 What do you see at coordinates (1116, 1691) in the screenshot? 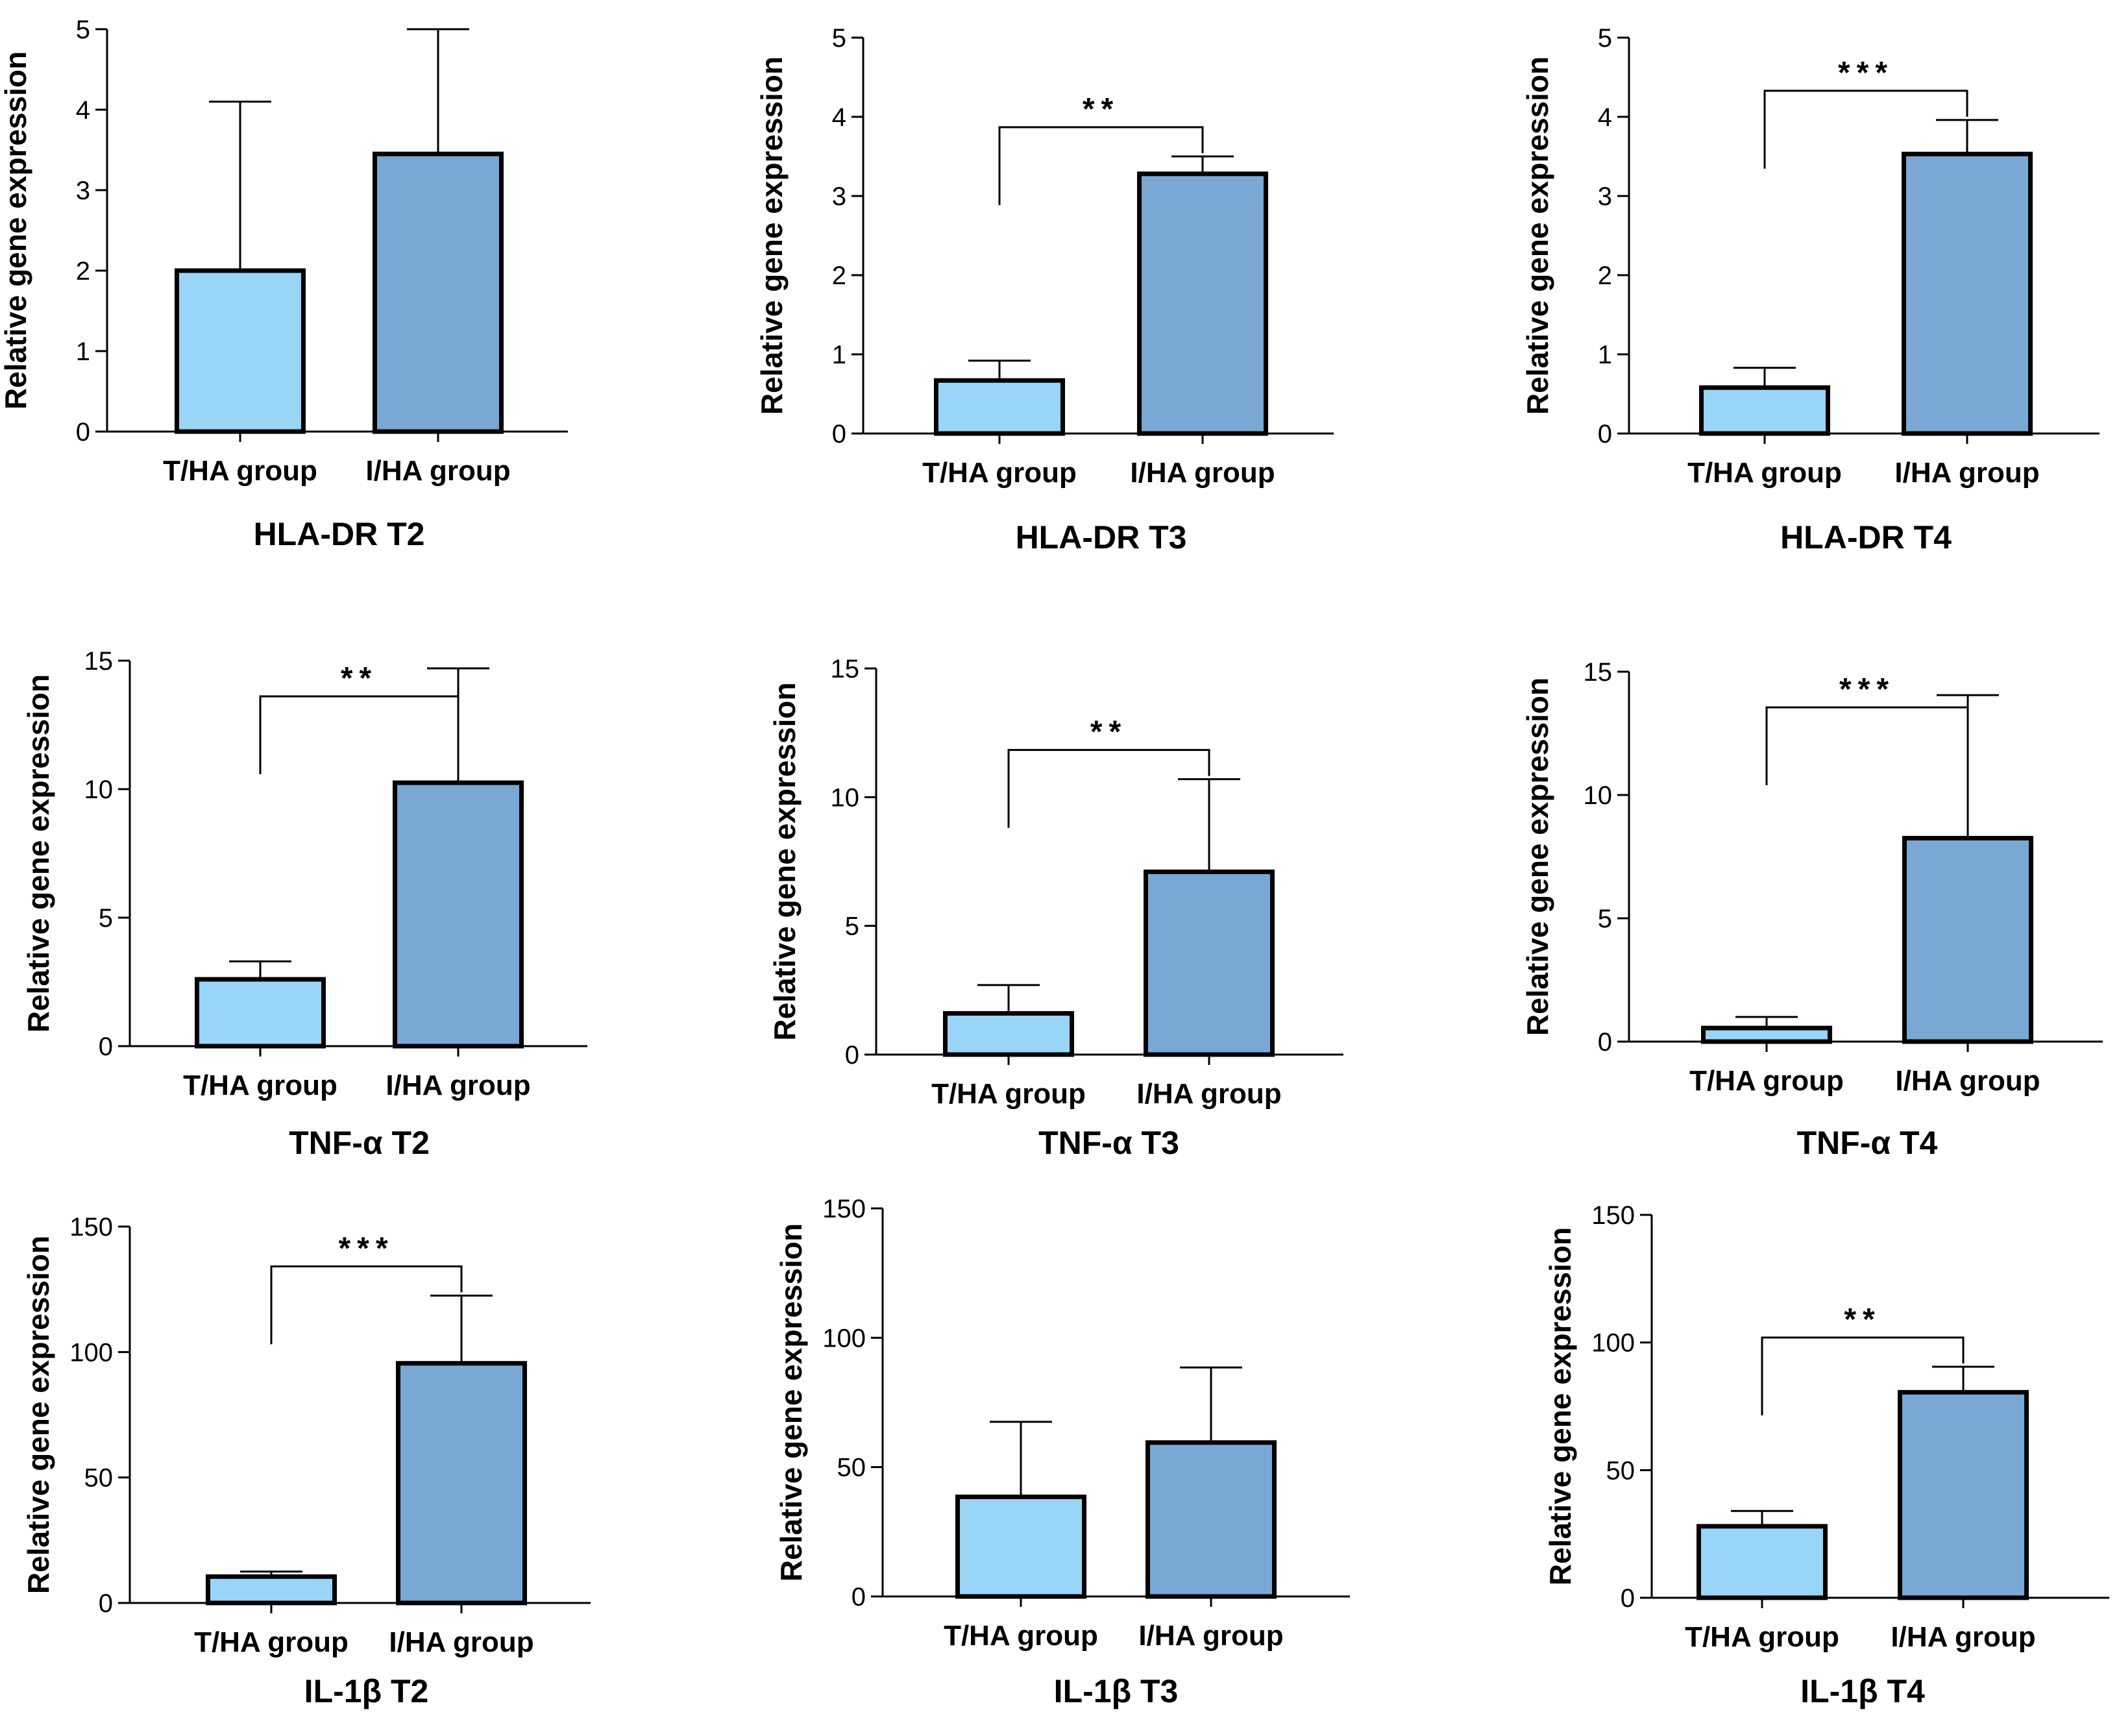
I see `panel-title: IL-1β T3` at bounding box center [1116, 1691].